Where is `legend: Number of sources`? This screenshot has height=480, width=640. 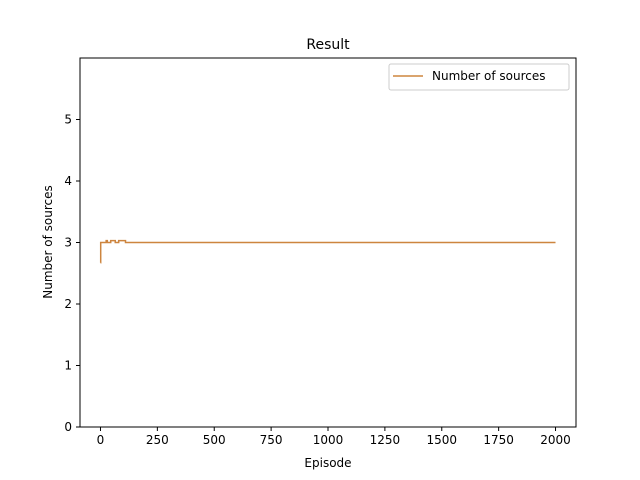 legend: Number of sources is located at coordinates (479, 77).